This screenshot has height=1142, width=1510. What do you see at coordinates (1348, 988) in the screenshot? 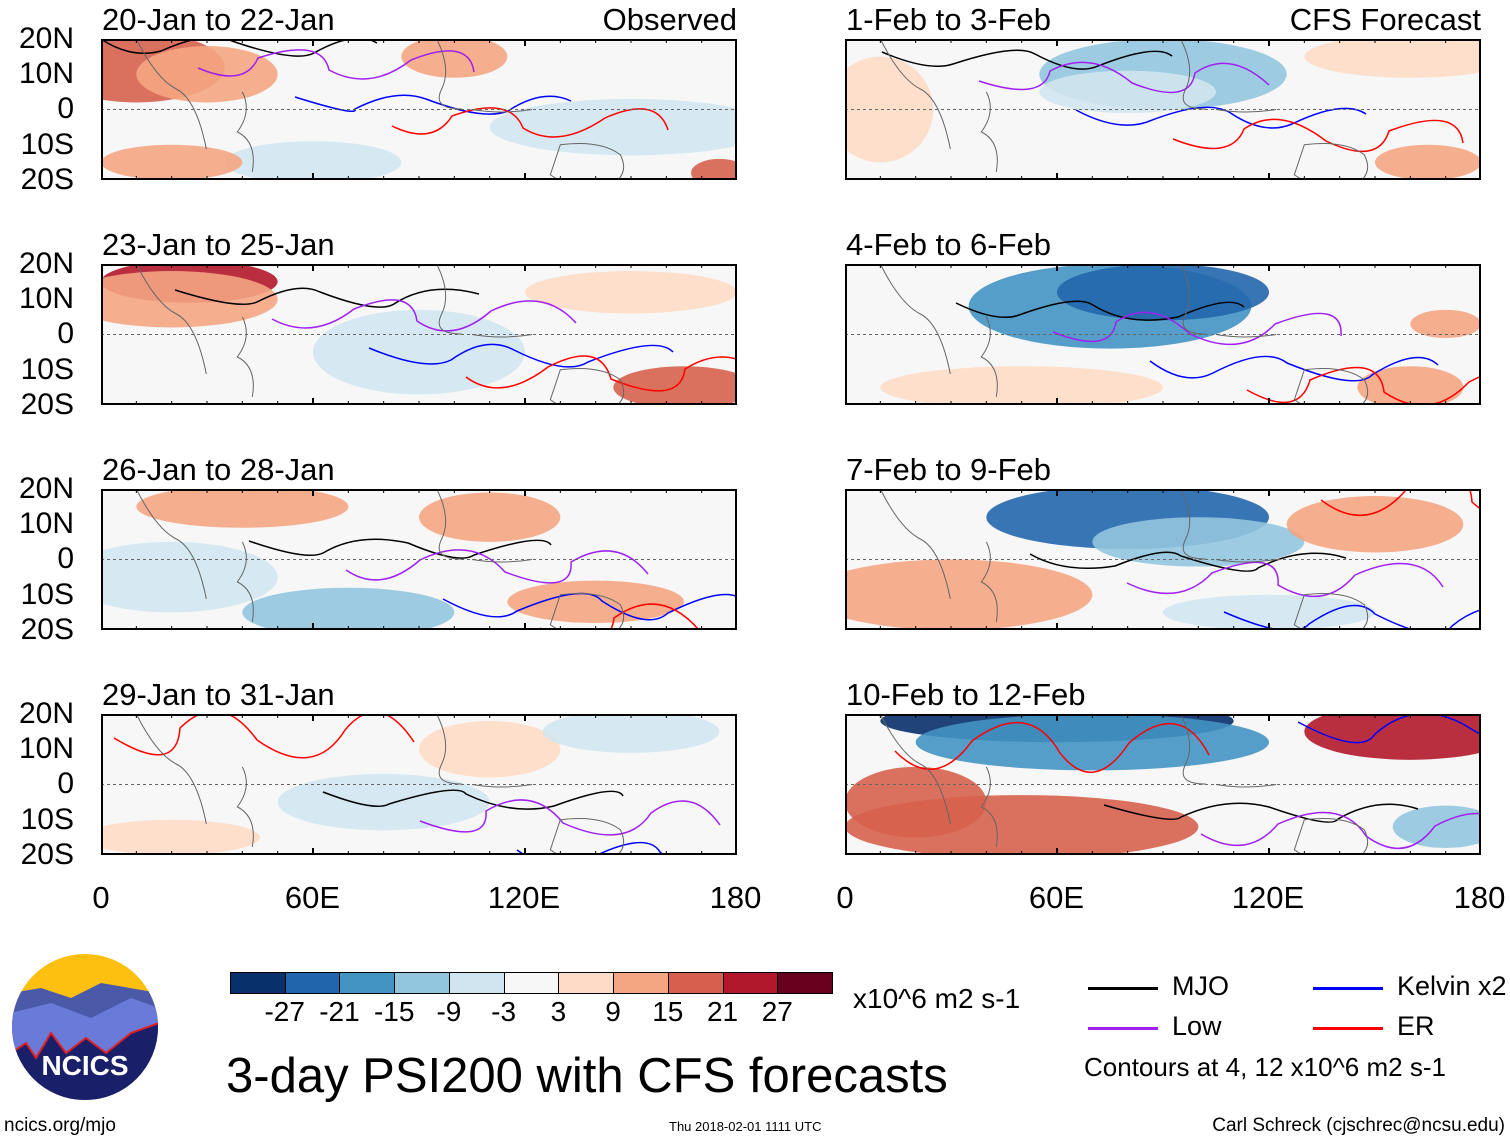
I see `legend-line-kelvin-x2` at bounding box center [1348, 988].